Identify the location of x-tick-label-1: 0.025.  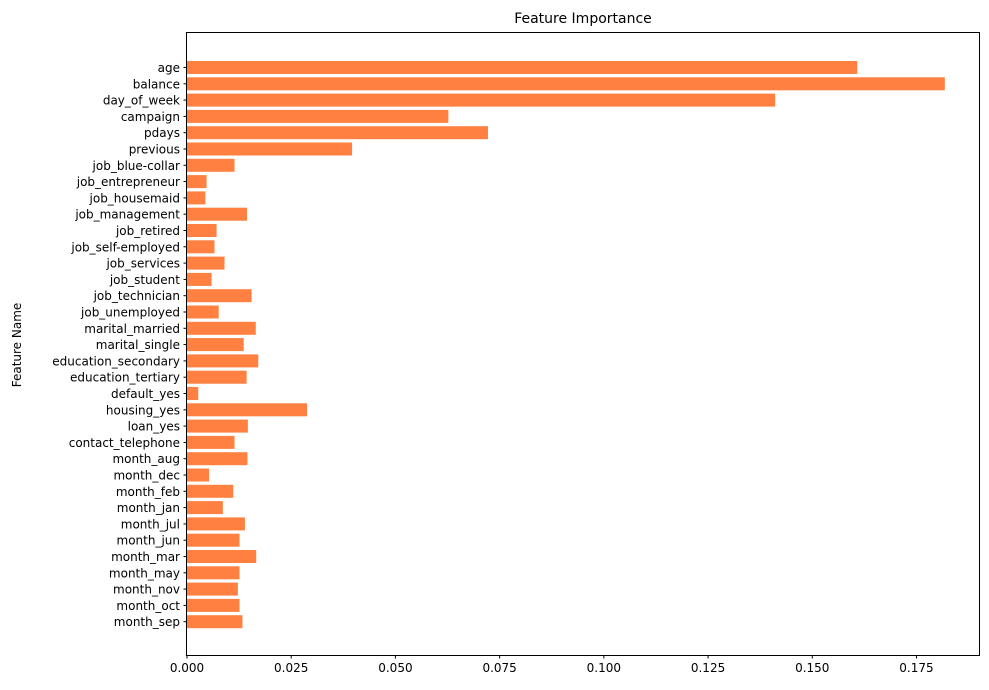
(291, 668).